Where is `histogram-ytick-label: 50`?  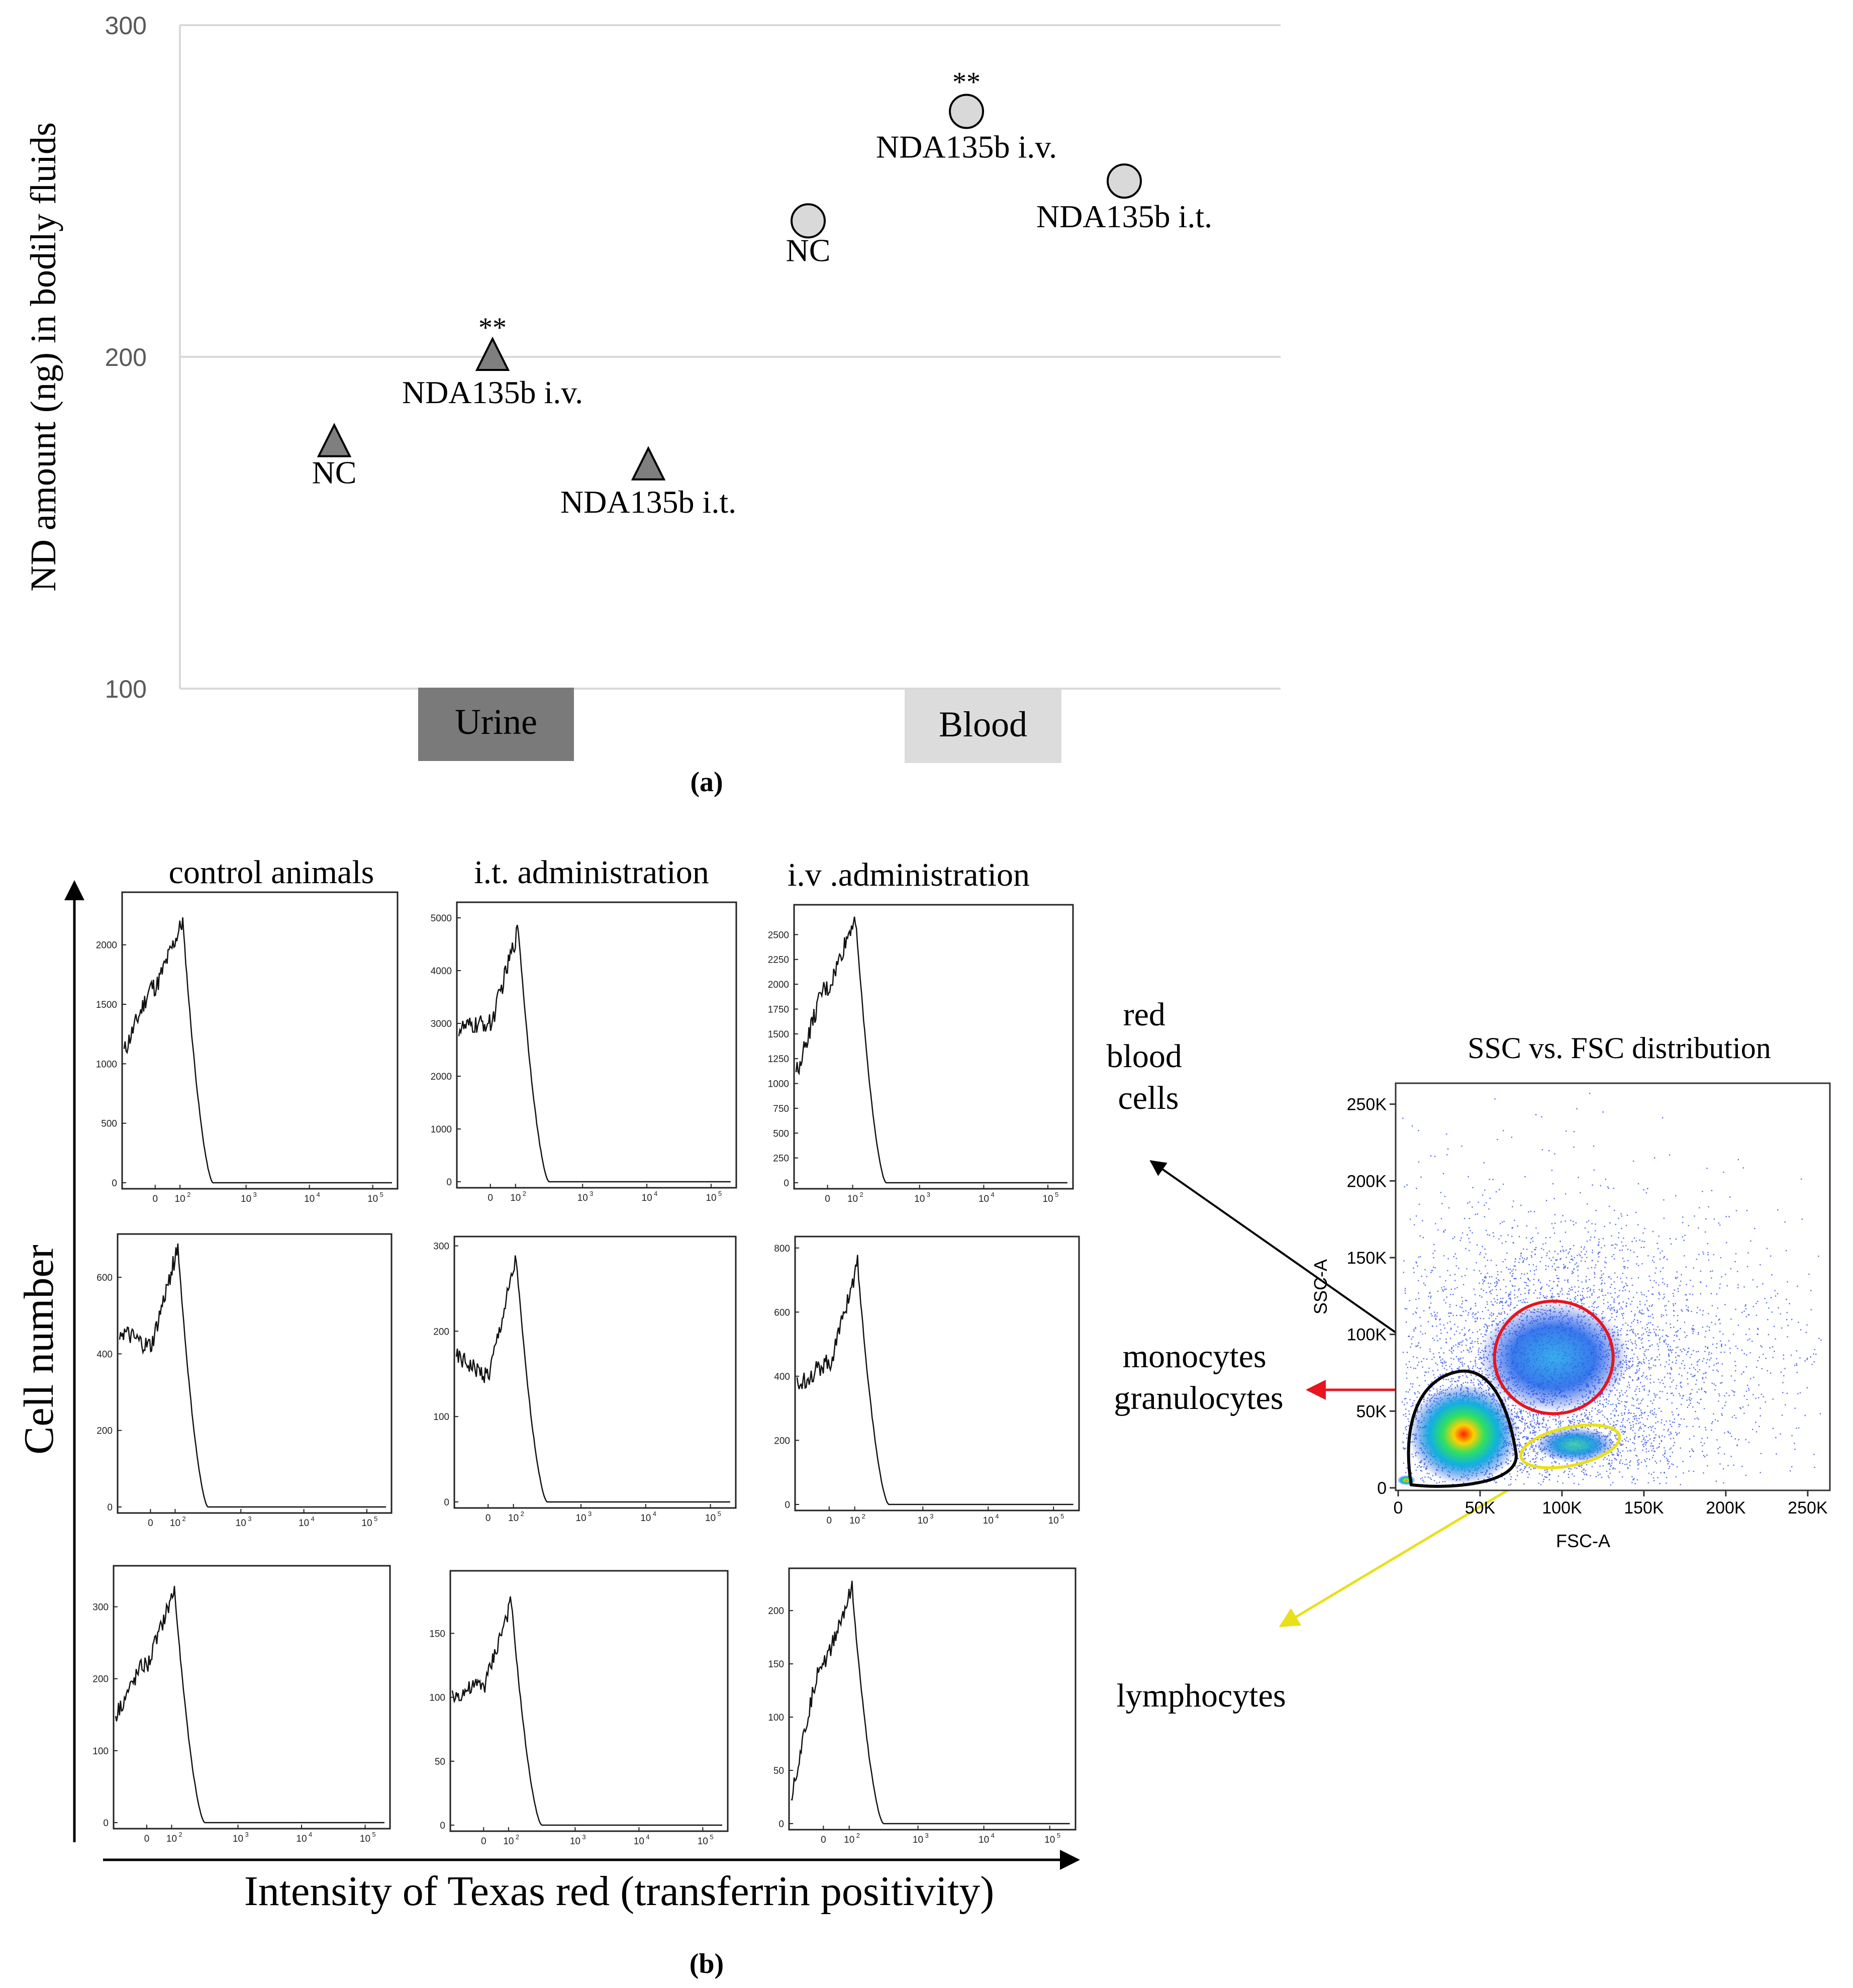
histogram-ytick-label: 50 is located at coordinates (440, 1762).